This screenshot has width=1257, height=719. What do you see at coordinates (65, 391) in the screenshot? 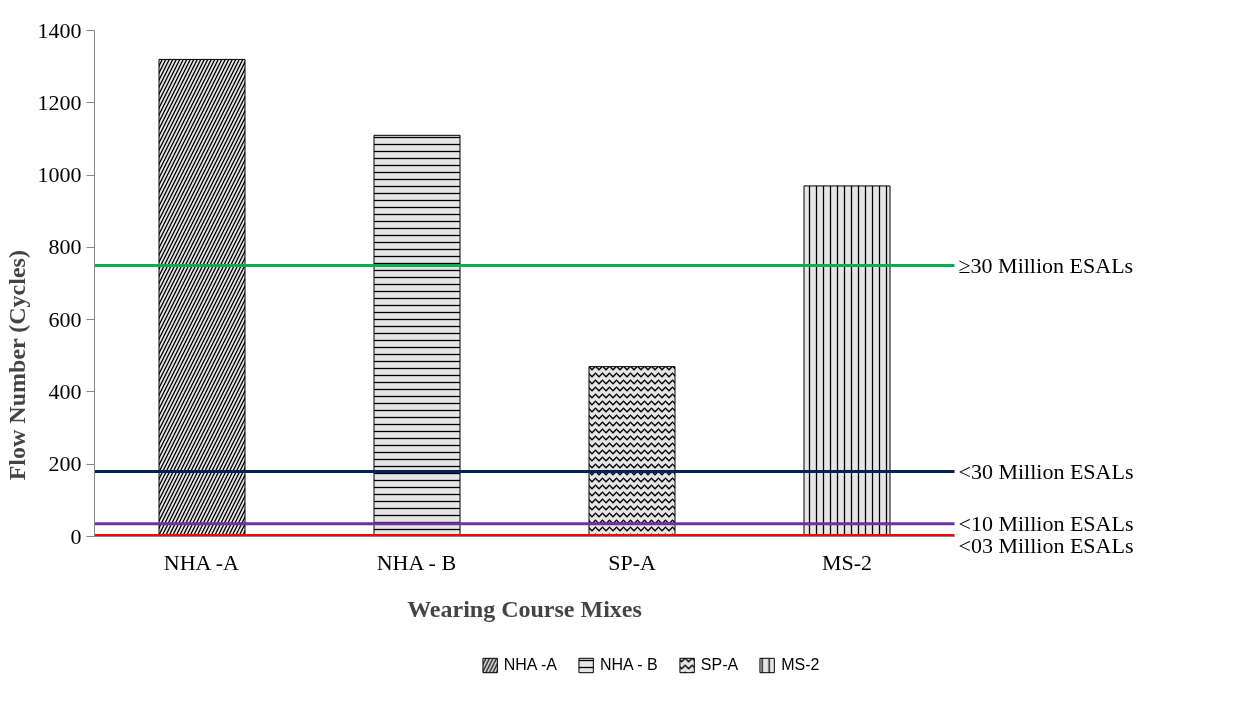
I see `y-tick-label: 400` at bounding box center [65, 391].